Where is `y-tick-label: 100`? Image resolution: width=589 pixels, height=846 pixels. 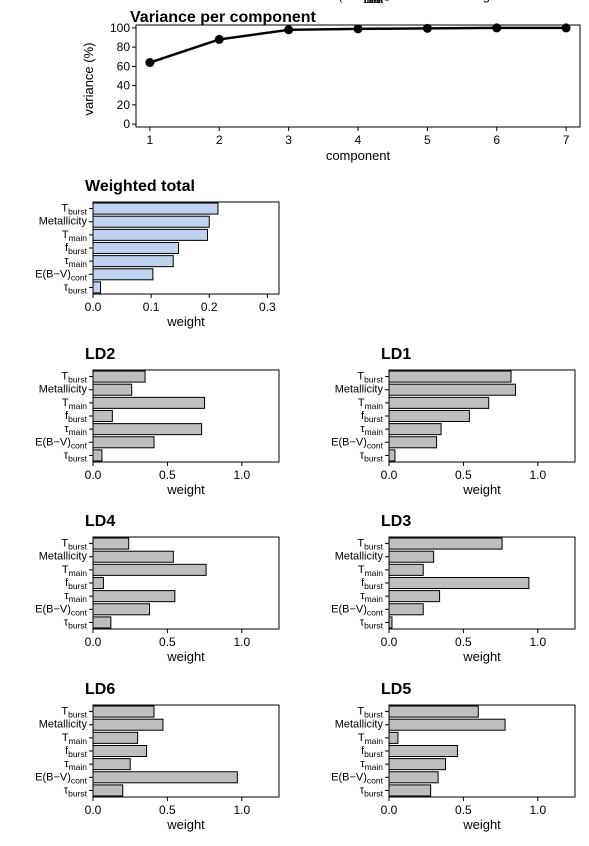 y-tick-label: 100 is located at coordinates (120, 28).